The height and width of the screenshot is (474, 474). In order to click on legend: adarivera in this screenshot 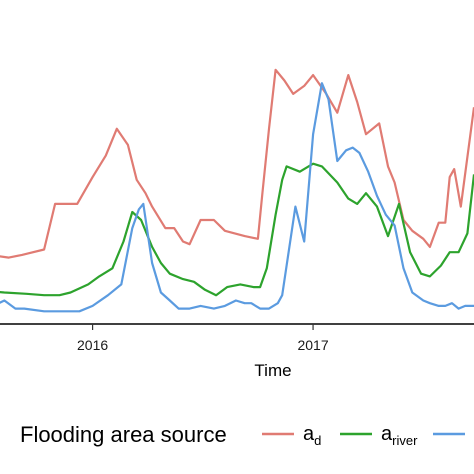, I will do `click(363, 435)`.